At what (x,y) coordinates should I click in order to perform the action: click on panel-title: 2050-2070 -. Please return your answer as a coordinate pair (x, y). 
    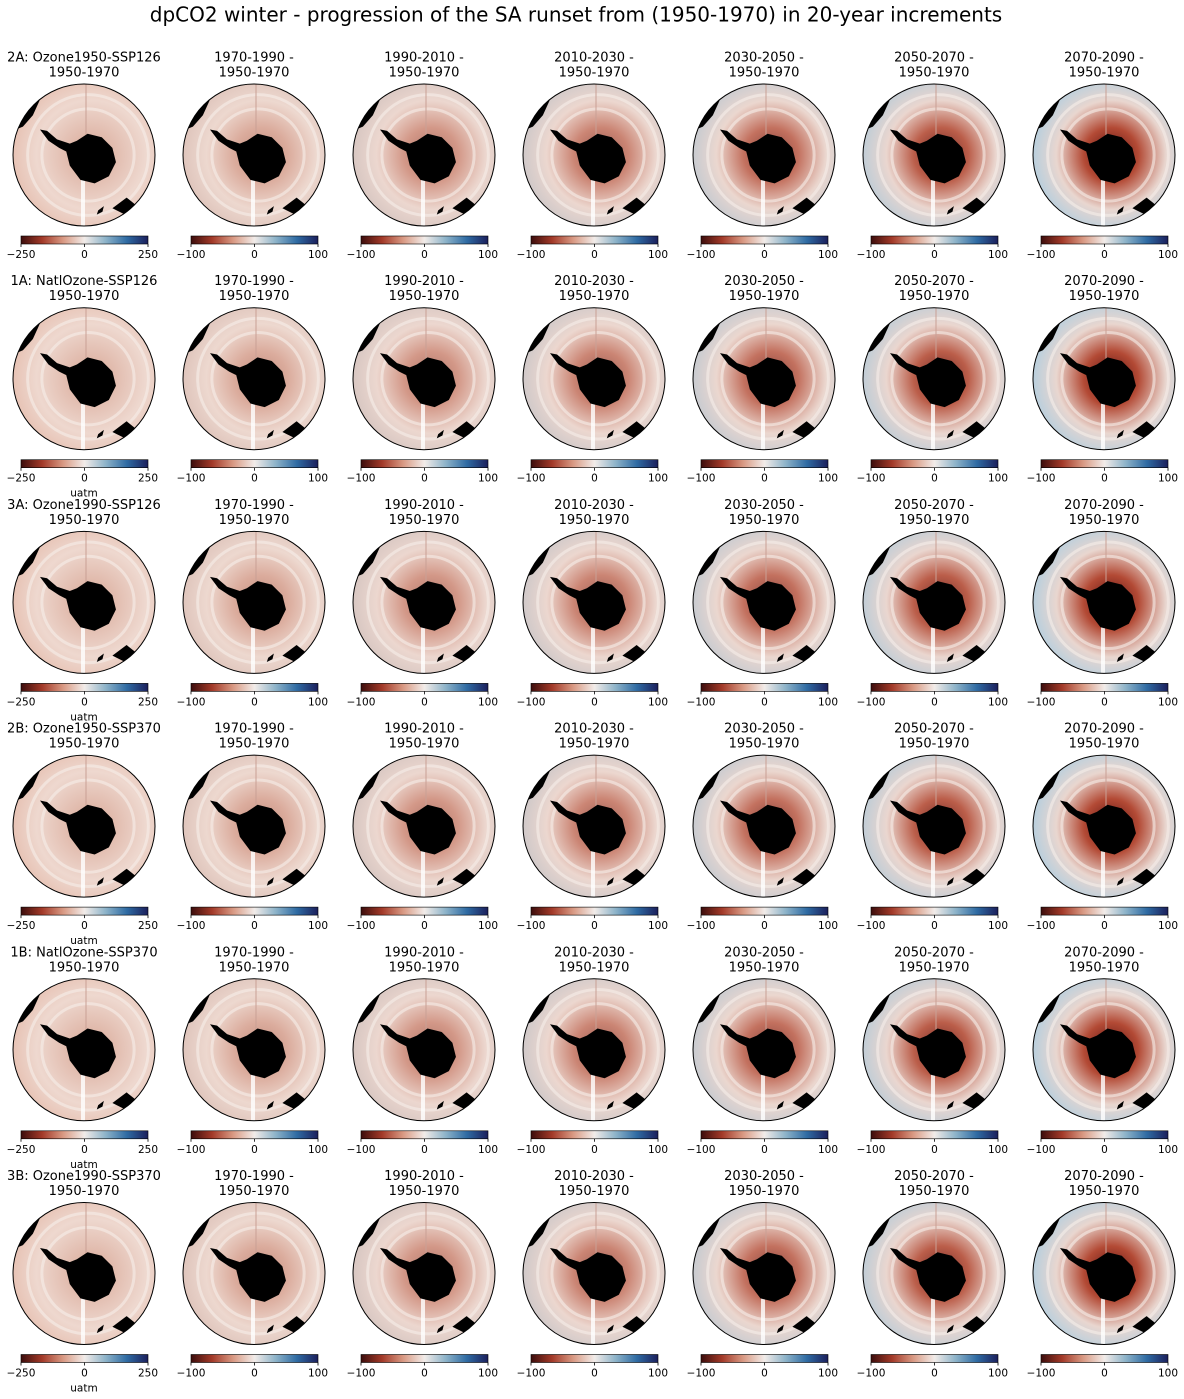
    Looking at the image, I should click on (934, 729).